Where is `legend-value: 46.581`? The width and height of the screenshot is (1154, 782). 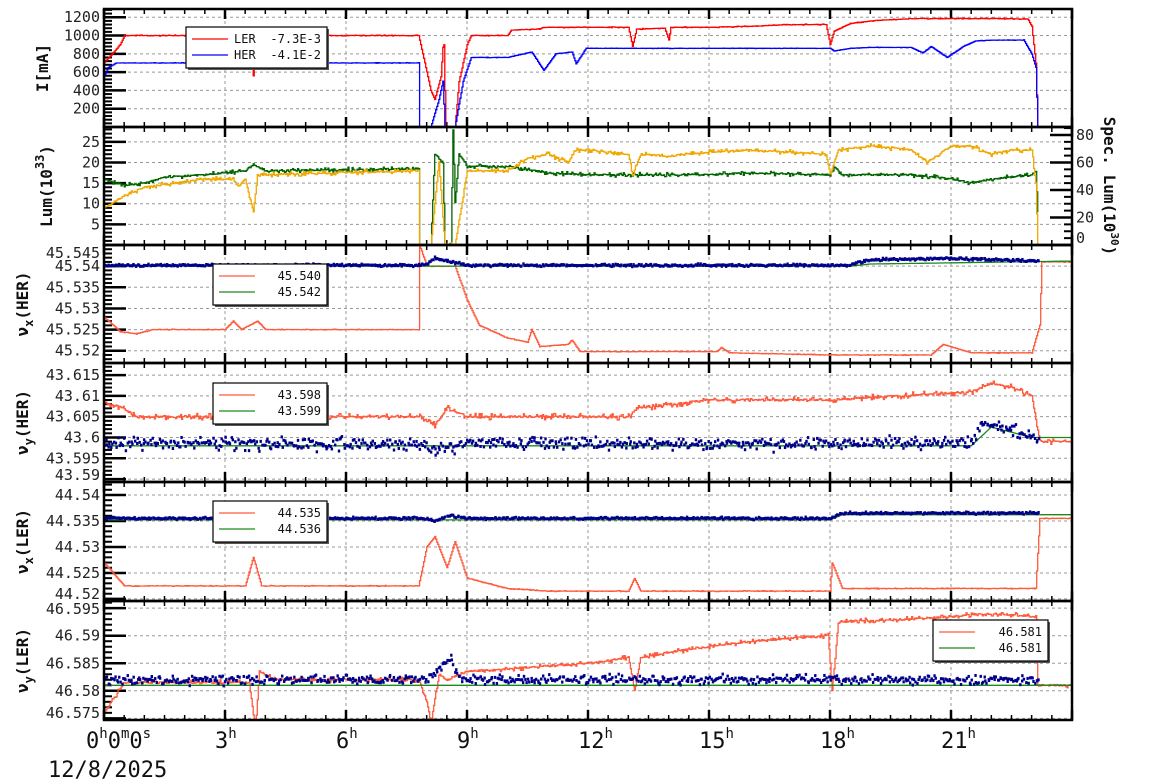
legend-value: 46.581 is located at coordinates (1020, 632).